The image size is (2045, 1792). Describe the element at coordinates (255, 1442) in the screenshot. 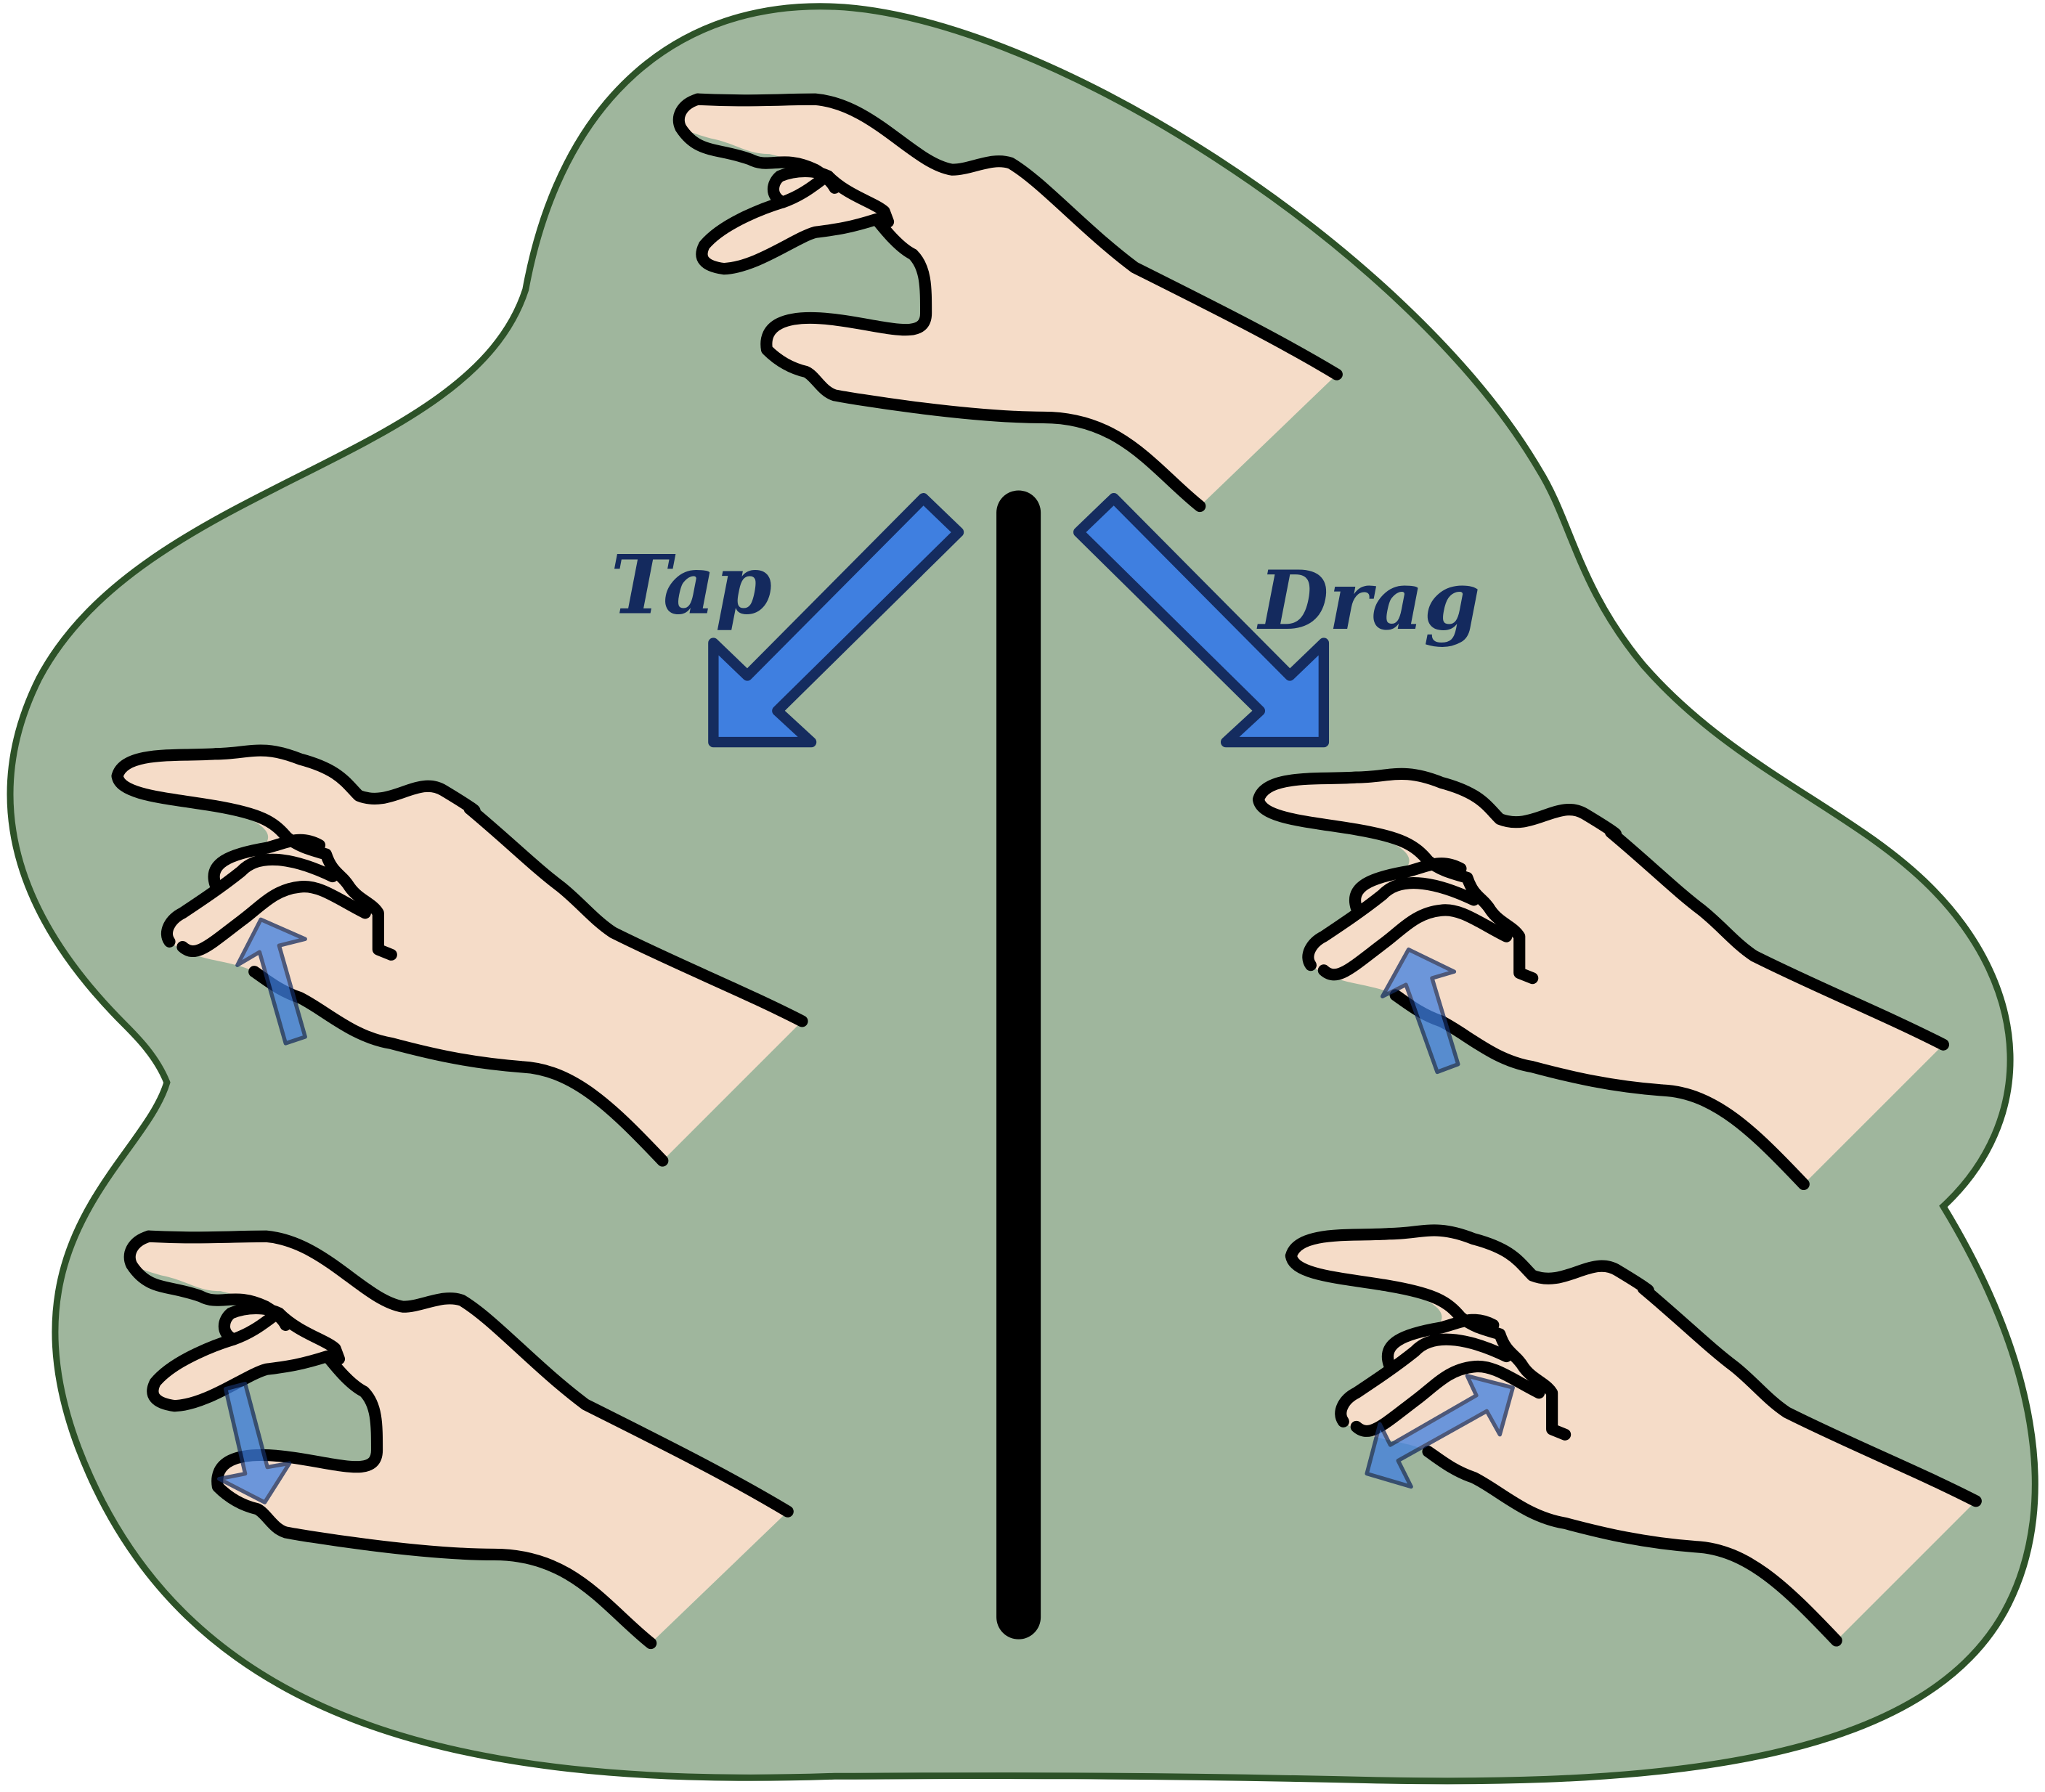

I see `thumb-down-arrow-icon` at that location.